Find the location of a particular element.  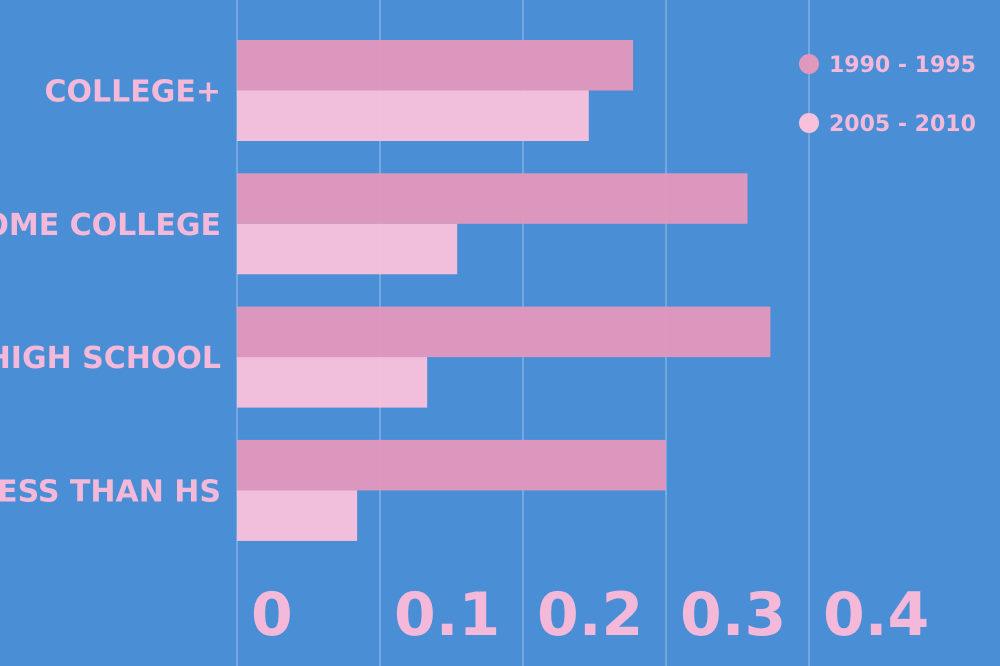

bar-college-2005-2010 is located at coordinates (413, 115).